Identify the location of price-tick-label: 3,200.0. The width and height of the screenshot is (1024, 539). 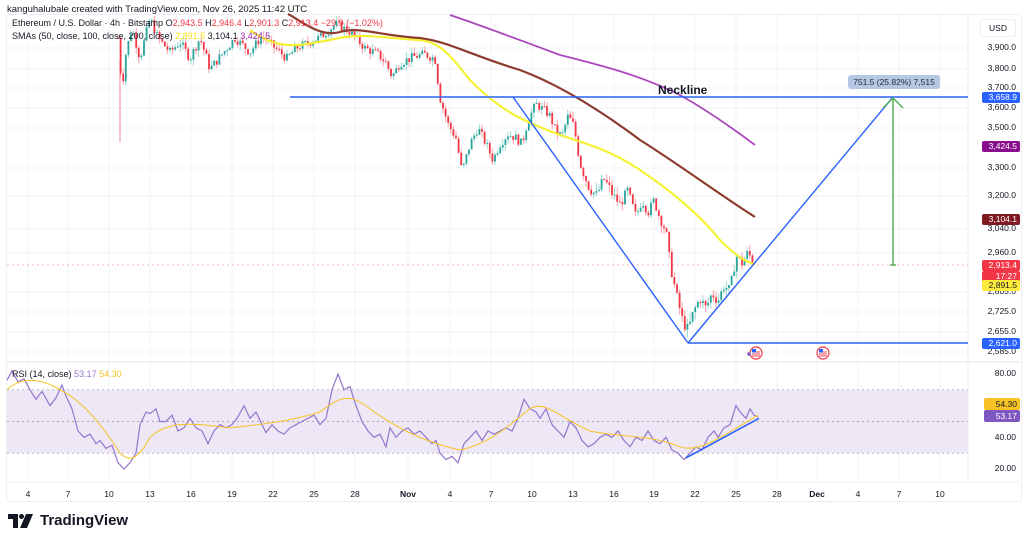
(1001, 195).